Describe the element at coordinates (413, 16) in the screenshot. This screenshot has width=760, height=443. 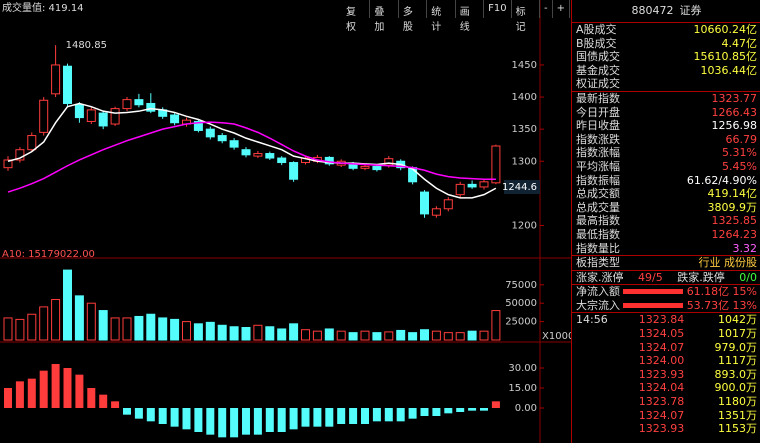
I see `toolbar-button: 多股` at that location.